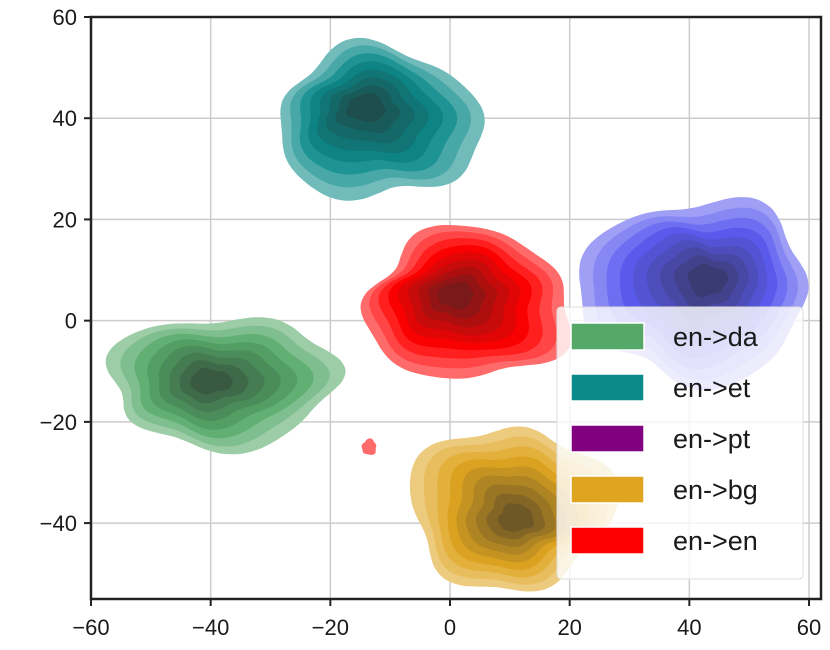 The width and height of the screenshot is (830, 650). What do you see at coordinates (65, 219) in the screenshot?
I see `y-tick-label: 20` at bounding box center [65, 219].